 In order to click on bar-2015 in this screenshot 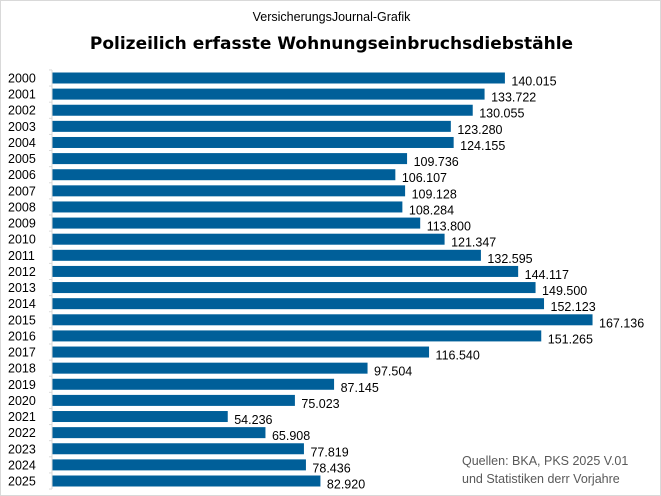, I will do `click(322, 320)`.